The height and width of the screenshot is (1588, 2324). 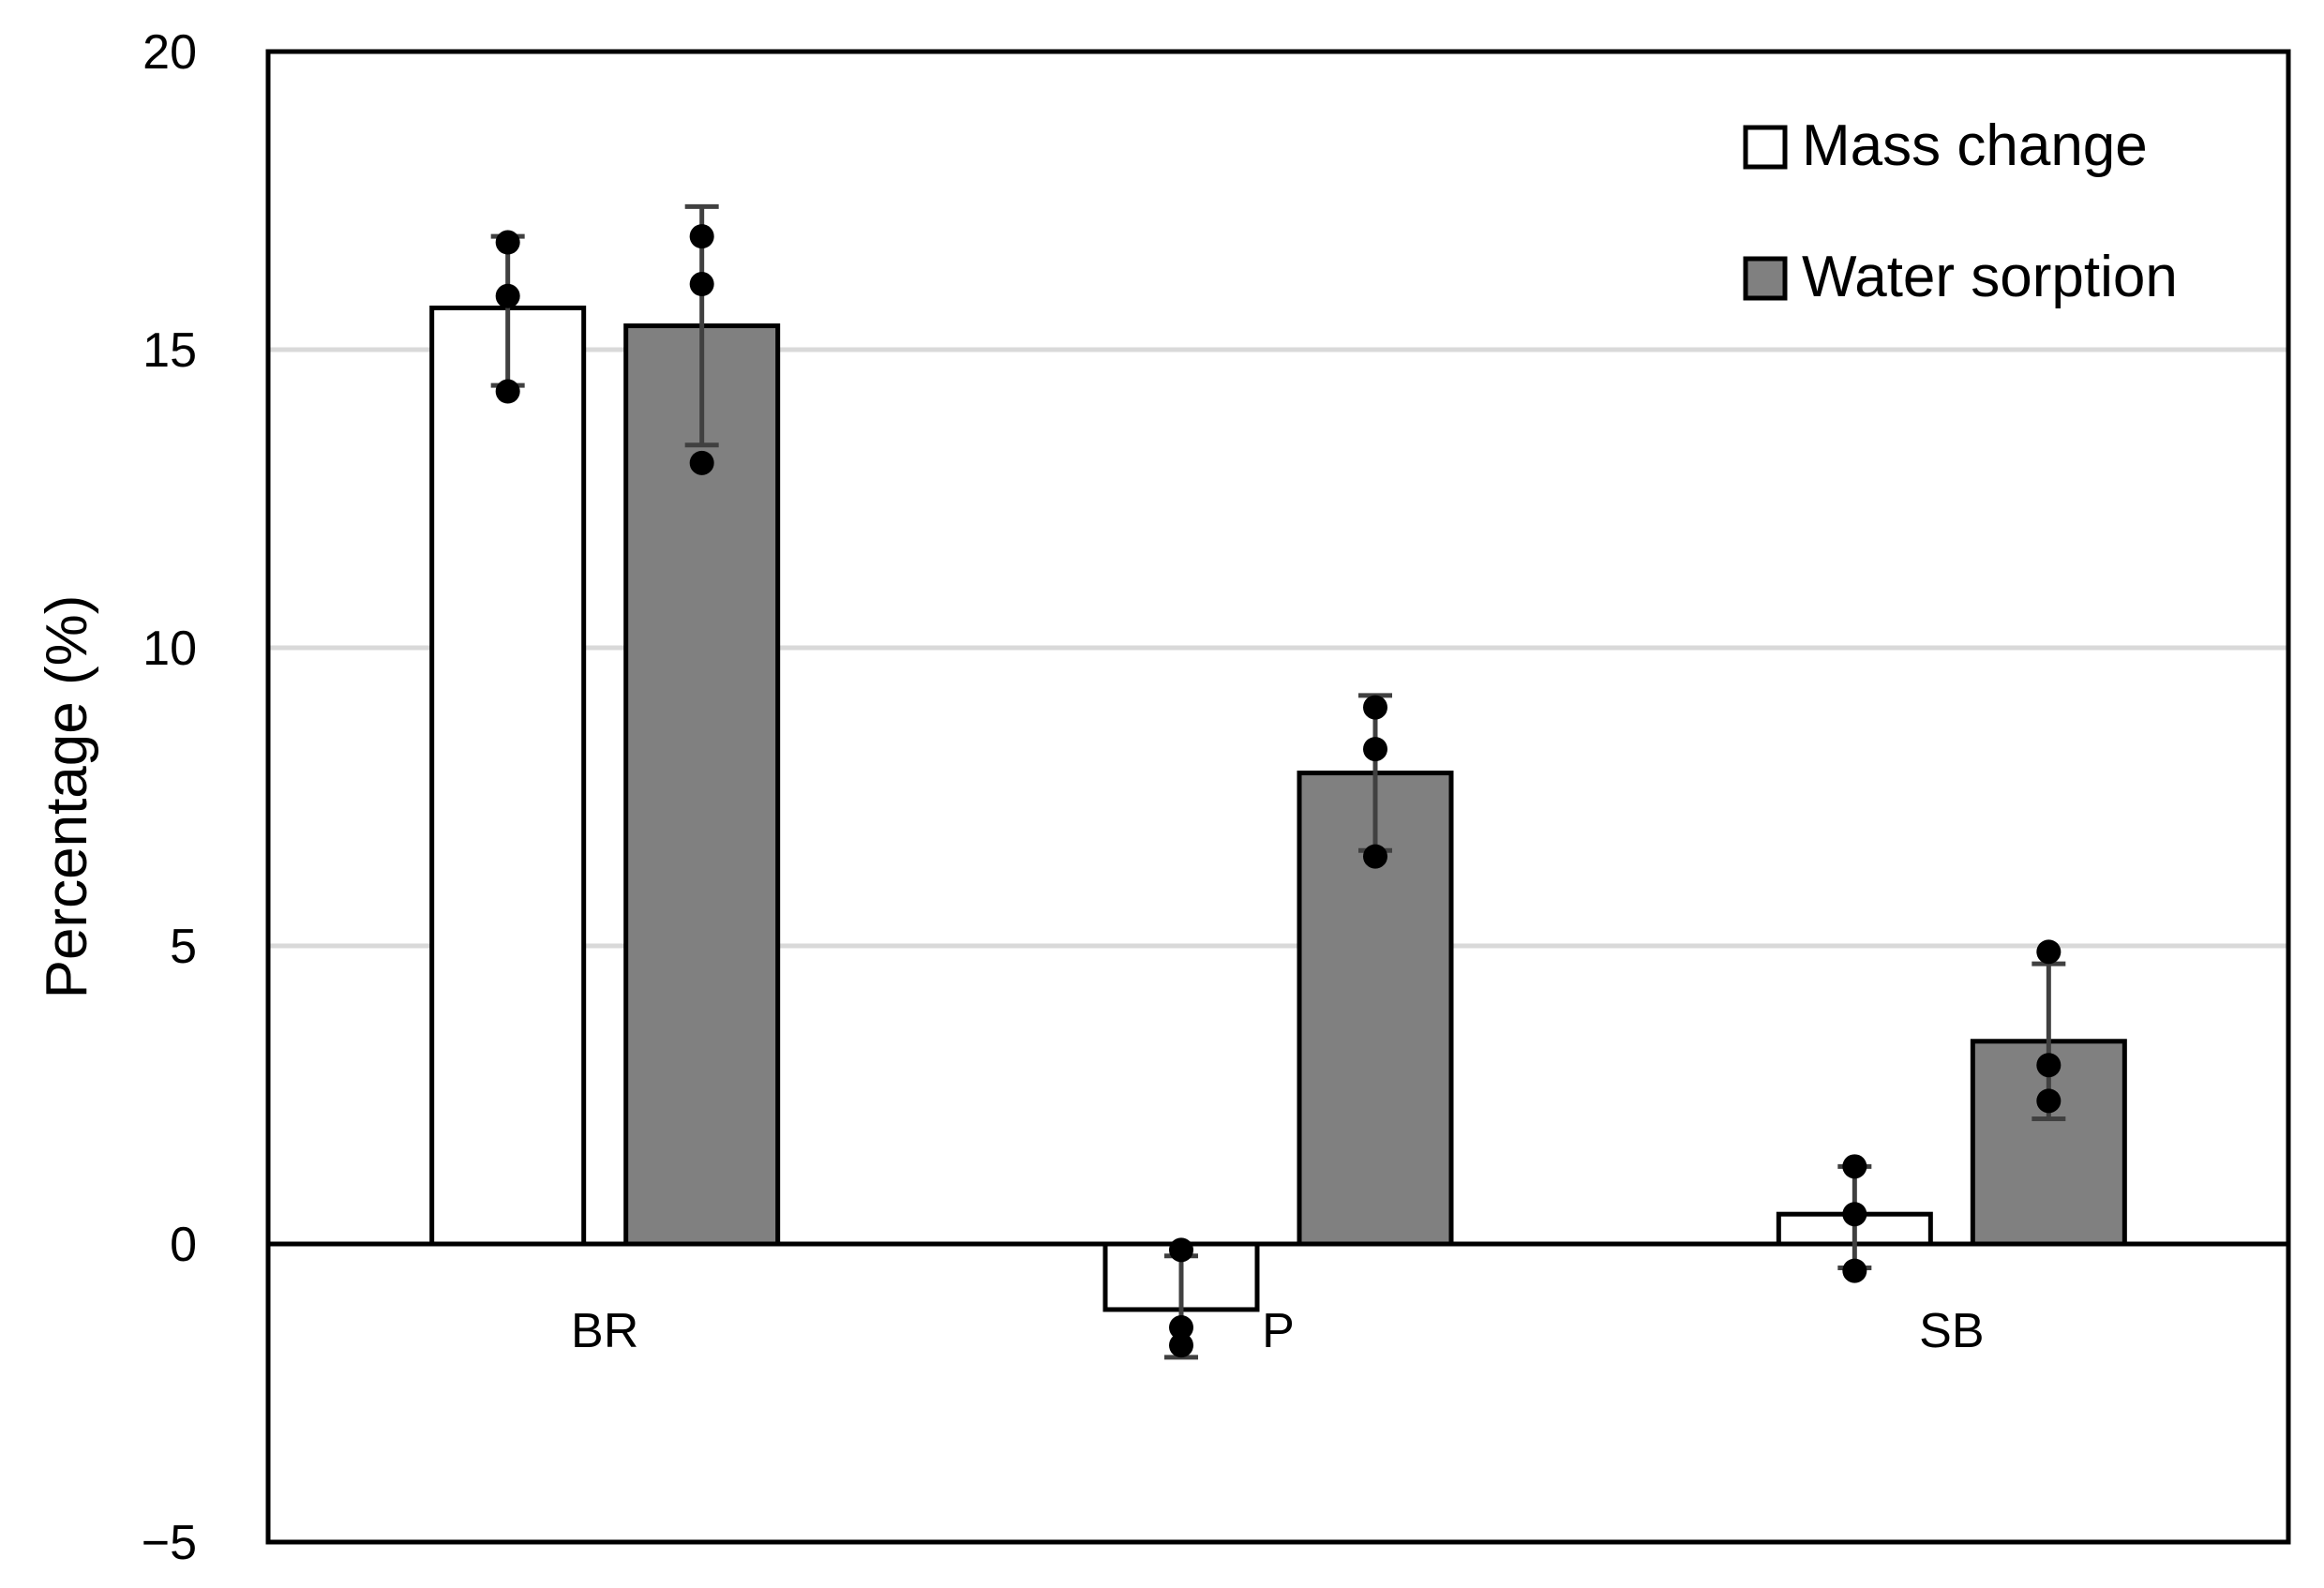 I want to click on y-tick-label: −5, so click(x=169, y=1543).